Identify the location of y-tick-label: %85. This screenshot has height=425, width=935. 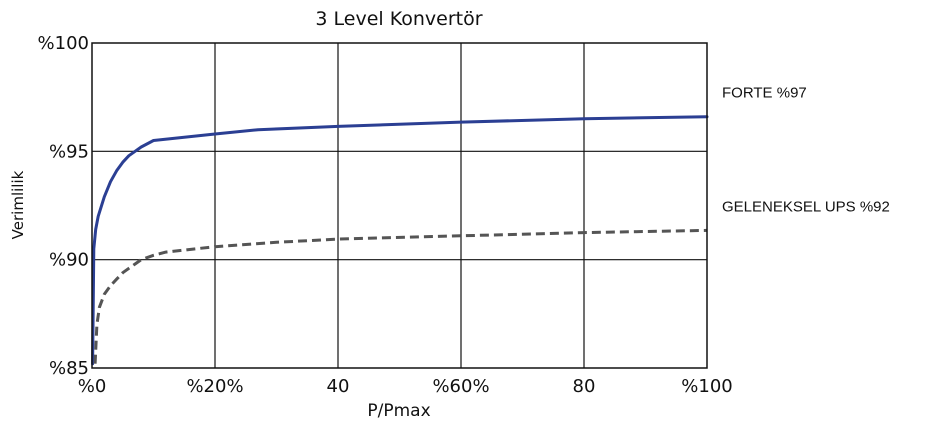
(69, 368).